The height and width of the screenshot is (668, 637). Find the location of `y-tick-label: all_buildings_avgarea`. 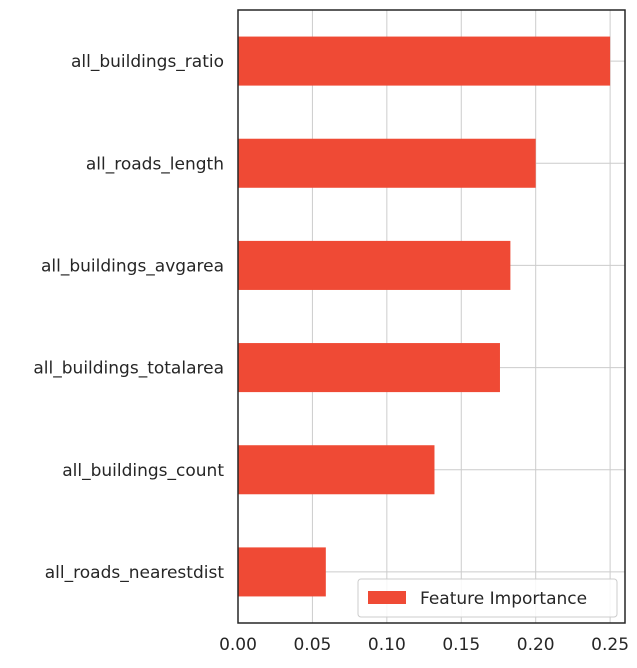

y-tick-label: all_buildings_avgarea is located at coordinates (132, 266).